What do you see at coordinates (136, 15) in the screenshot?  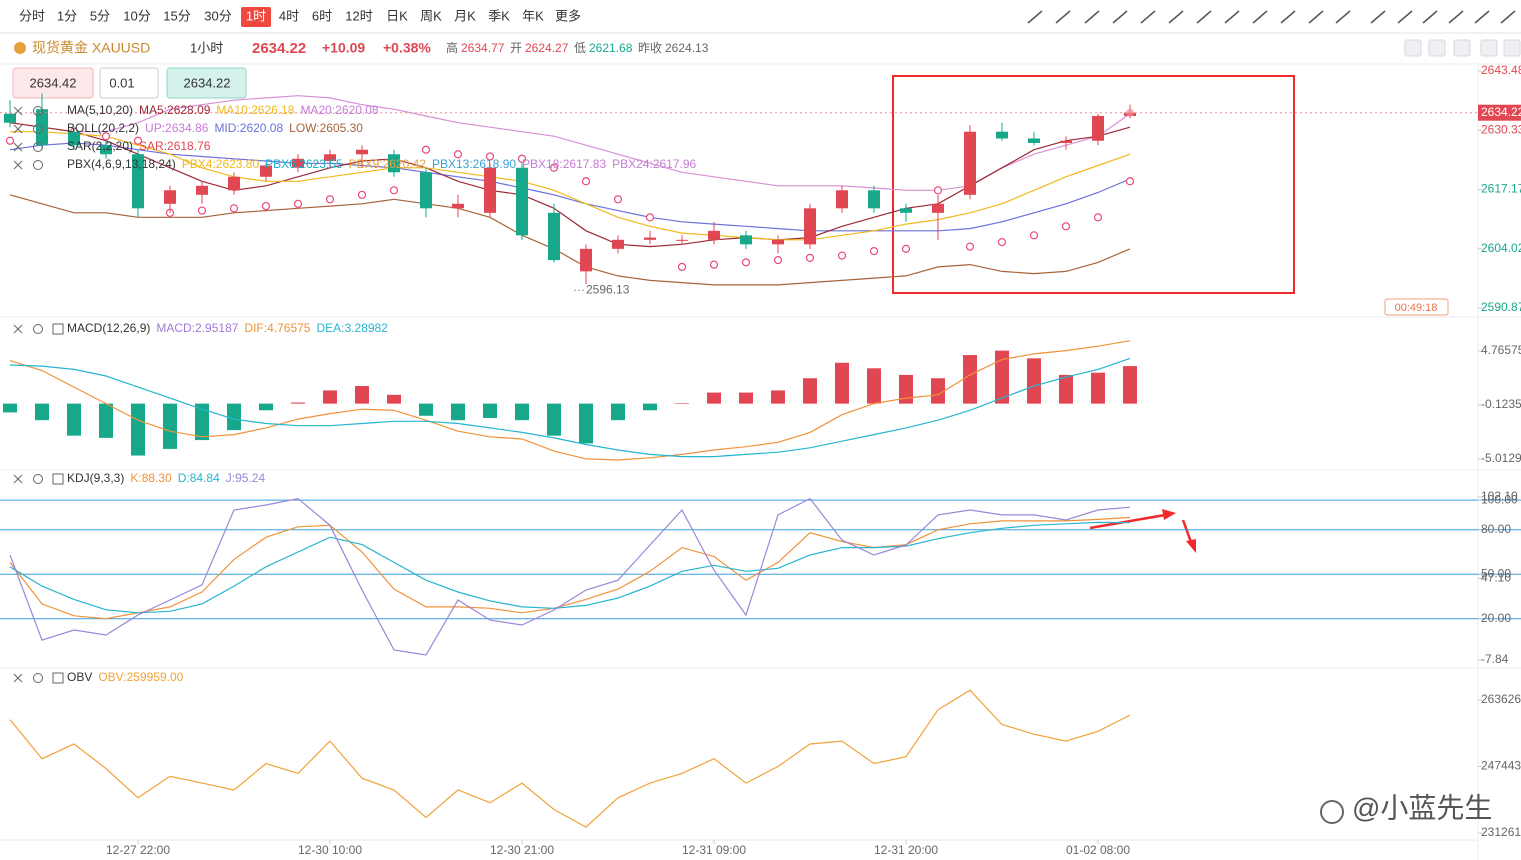 I see `period: 10分` at bounding box center [136, 15].